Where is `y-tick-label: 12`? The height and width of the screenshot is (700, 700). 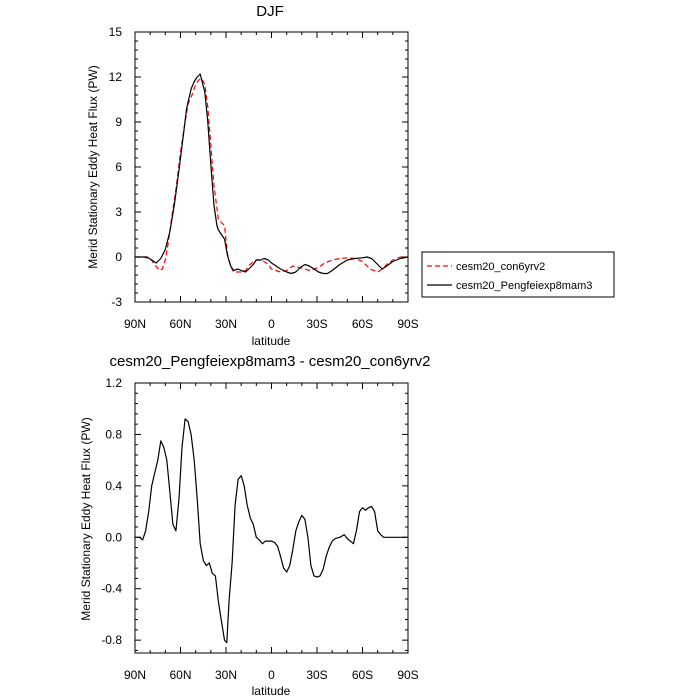
y-tick-label: 12 is located at coordinates (116, 77).